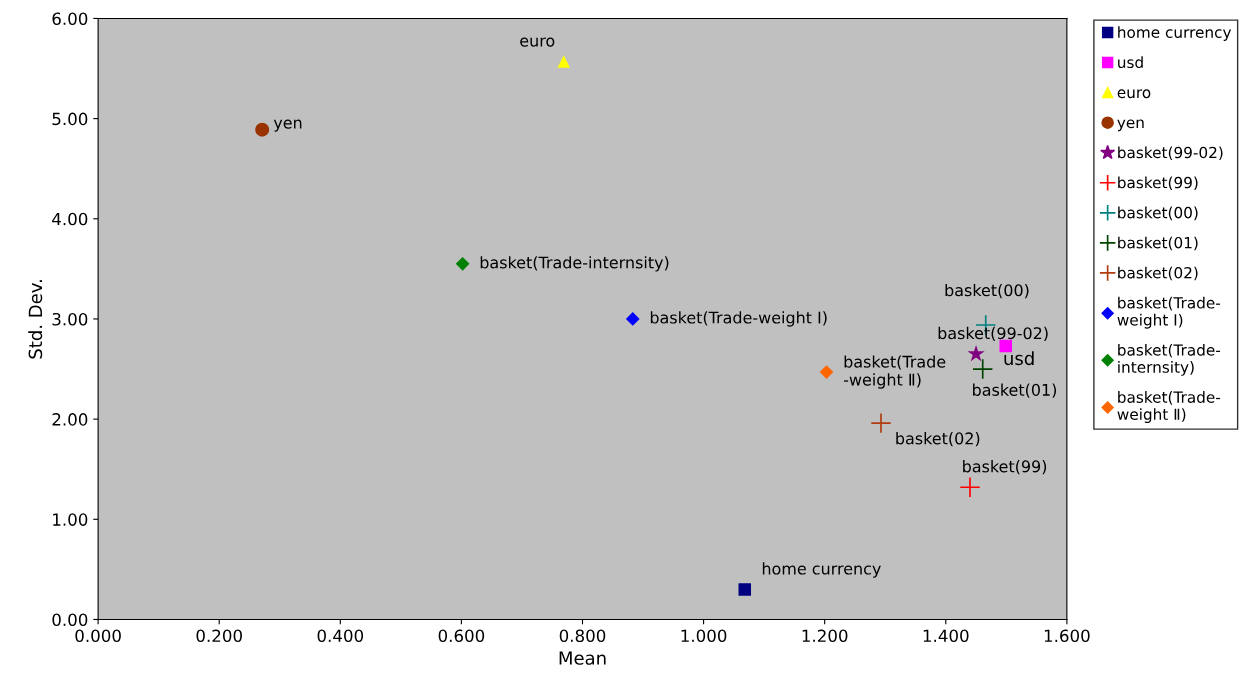 The image size is (1242, 683). What do you see at coordinates (340, 636) in the screenshot?
I see `x-tick-label: 0.400` at bounding box center [340, 636].